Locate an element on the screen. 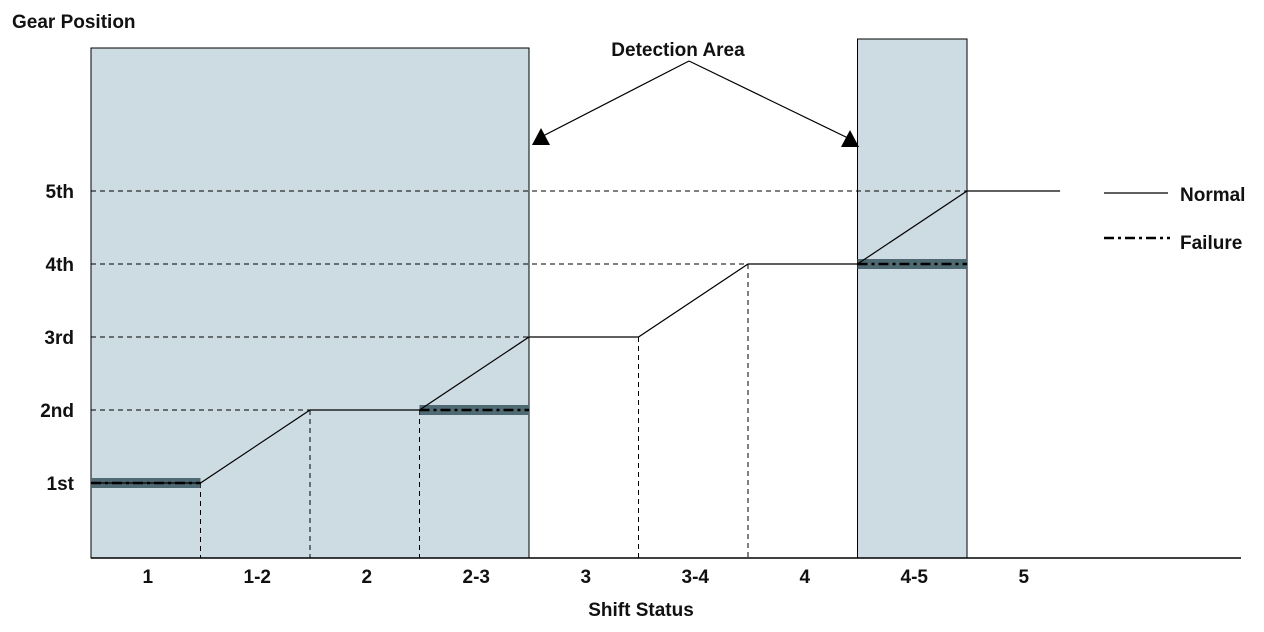  annotation is located at coordinates (695, 103).